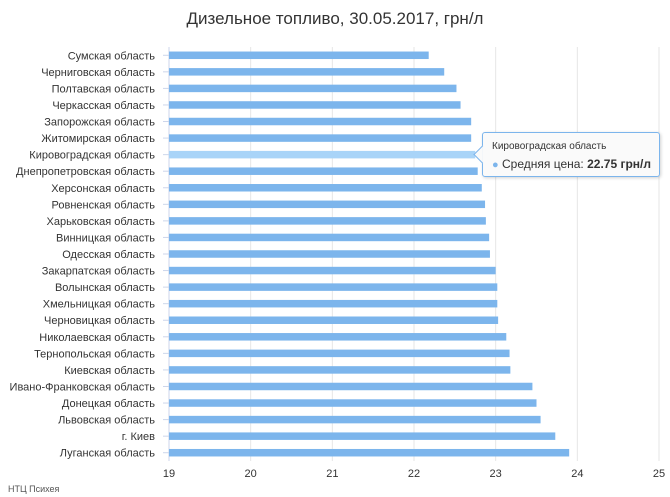 The height and width of the screenshot is (497, 670). I want to click on category-label: Черновицкая область, so click(99, 321).